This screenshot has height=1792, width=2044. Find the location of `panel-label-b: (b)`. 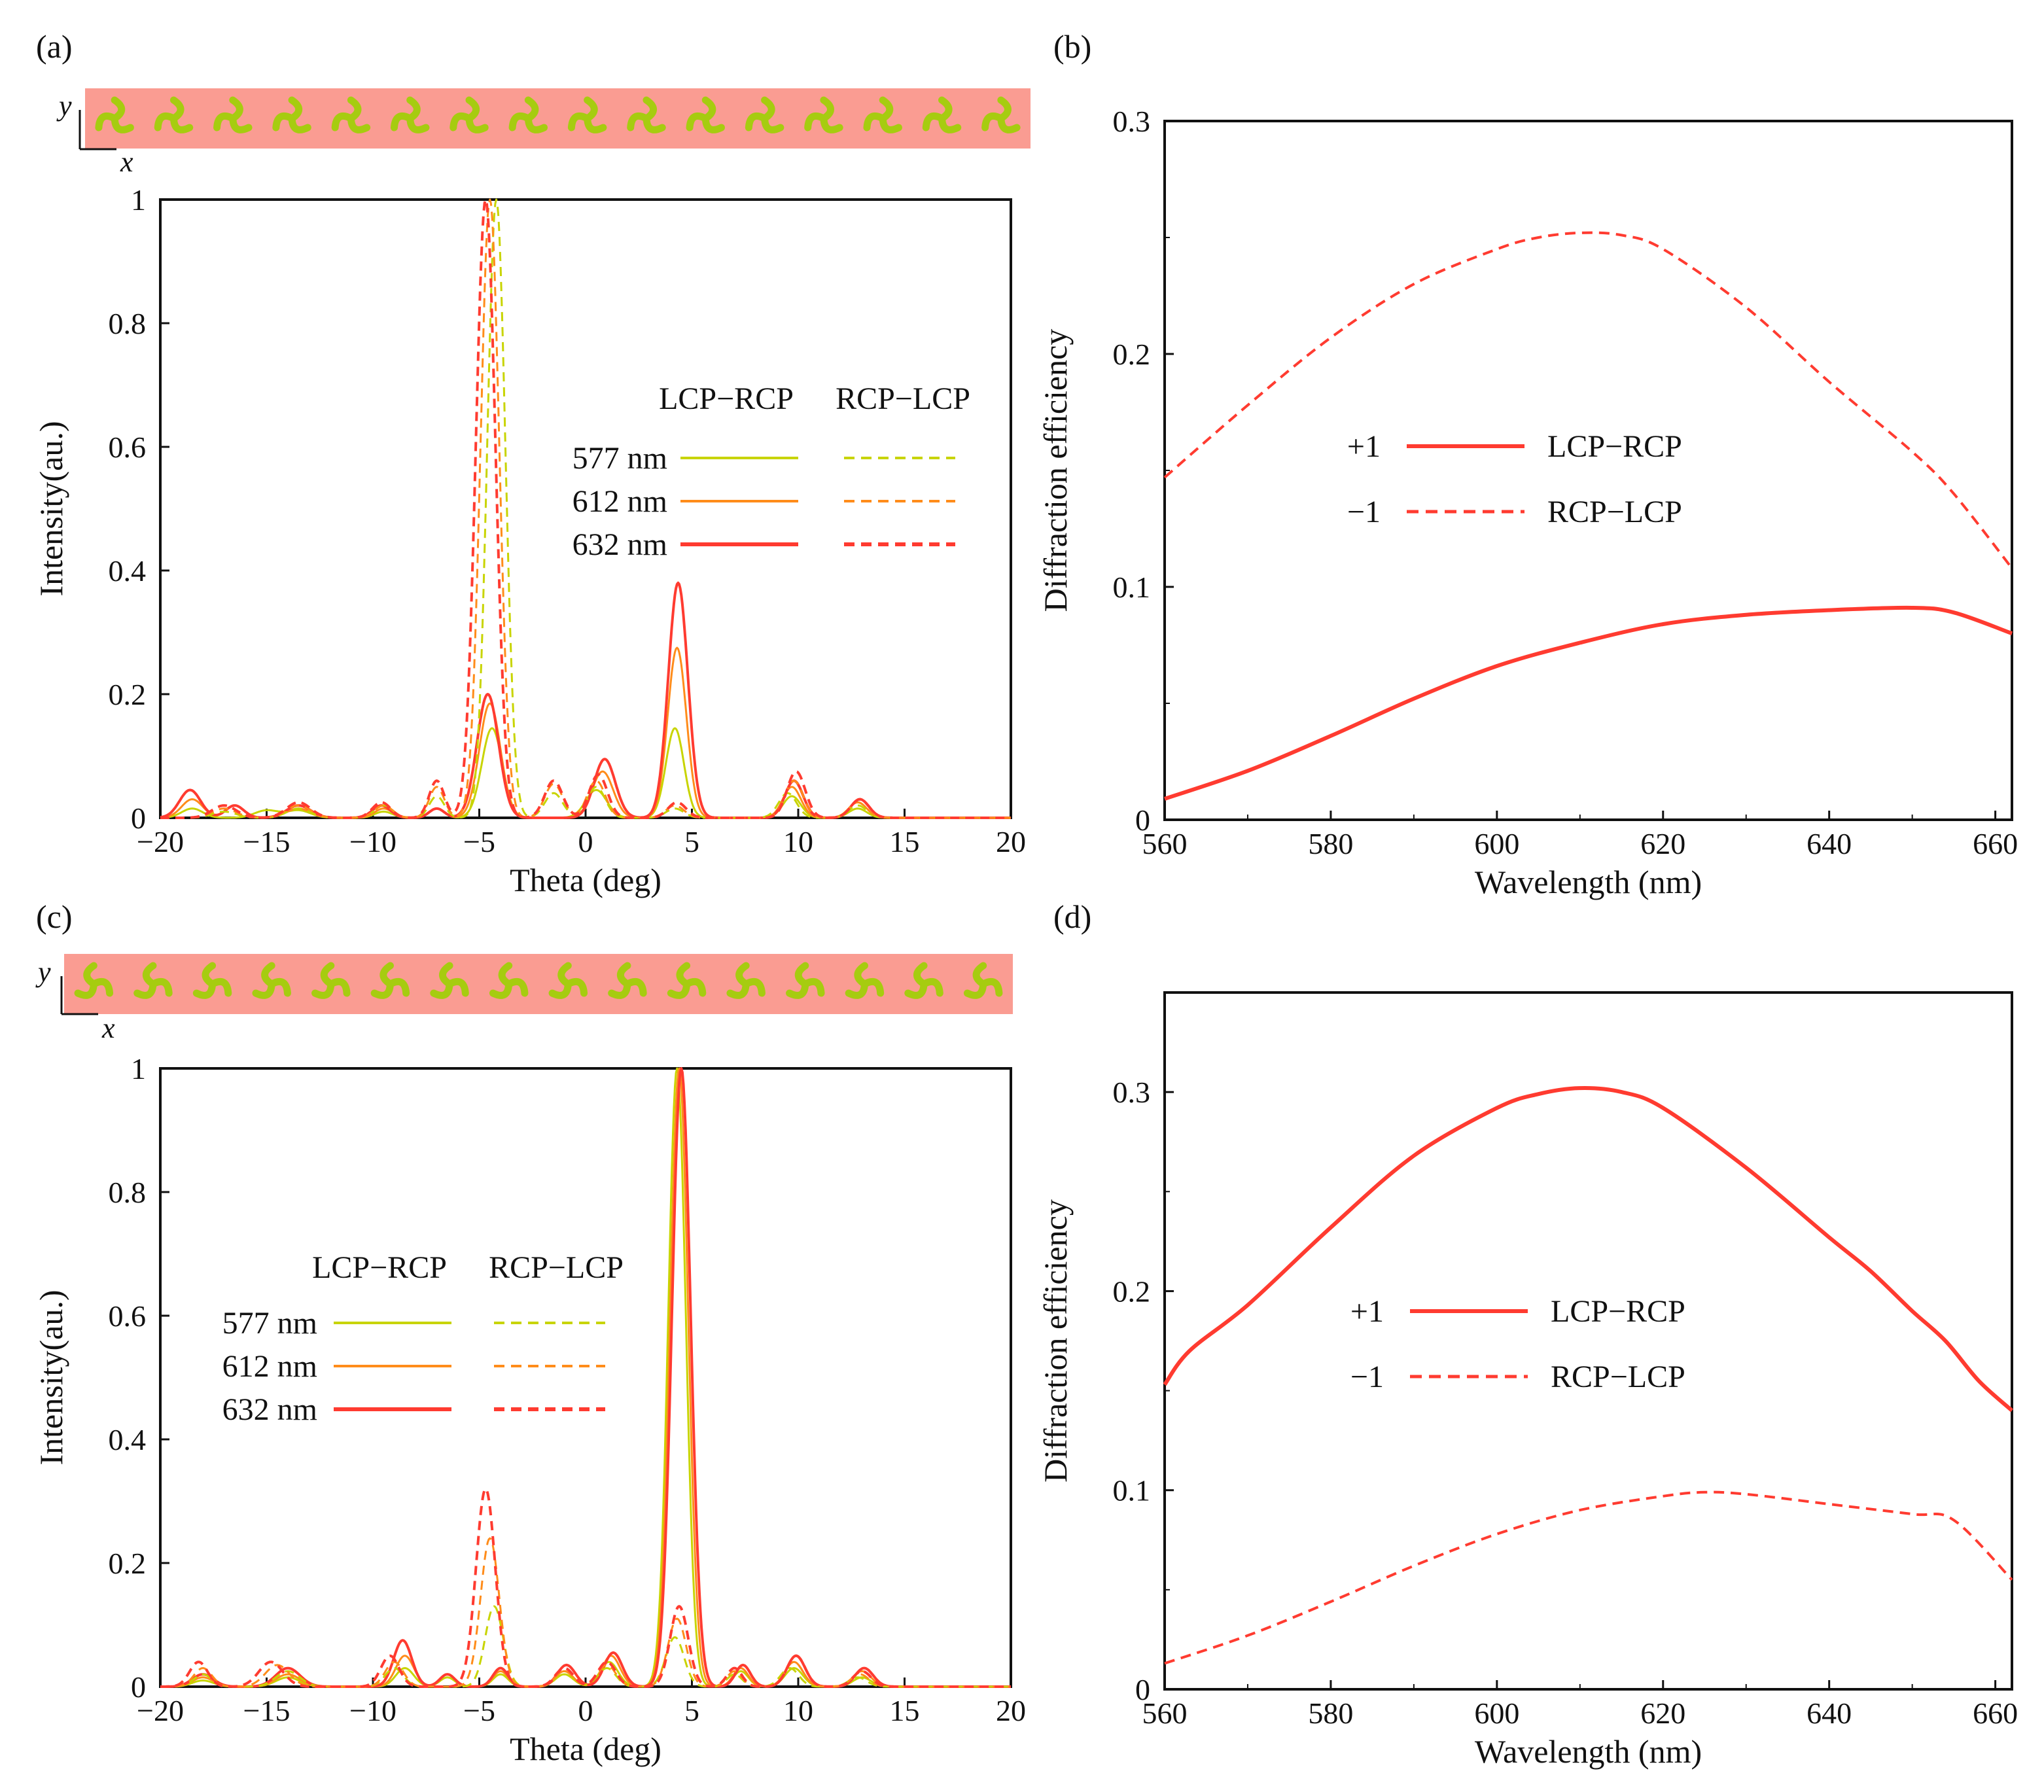

panel-label-b: (b) is located at coordinates (1072, 46).